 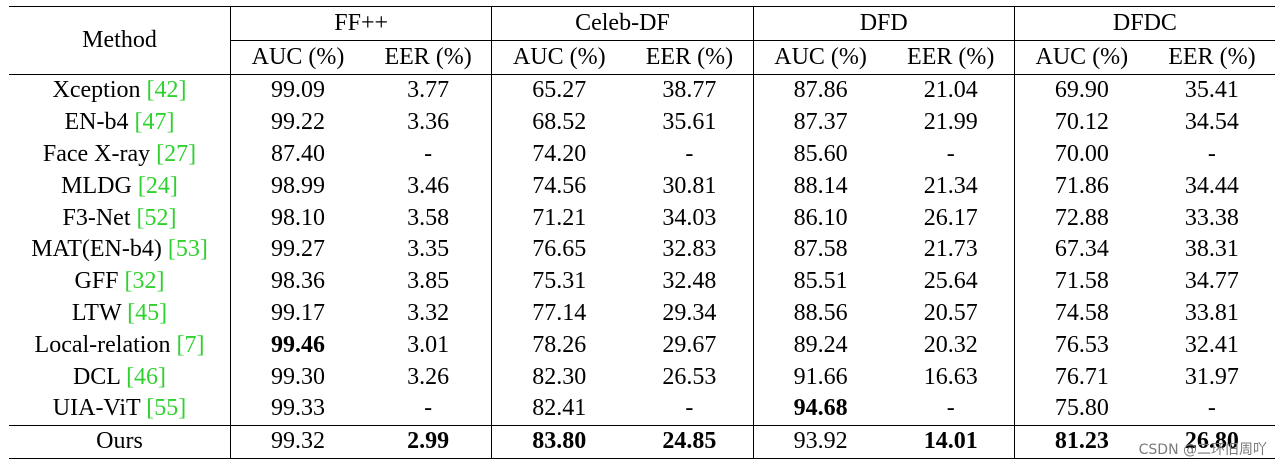 What do you see at coordinates (1211, 312) in the screenshot?
I see `value-cell: 33.81` at bounding box center [1211, 312].